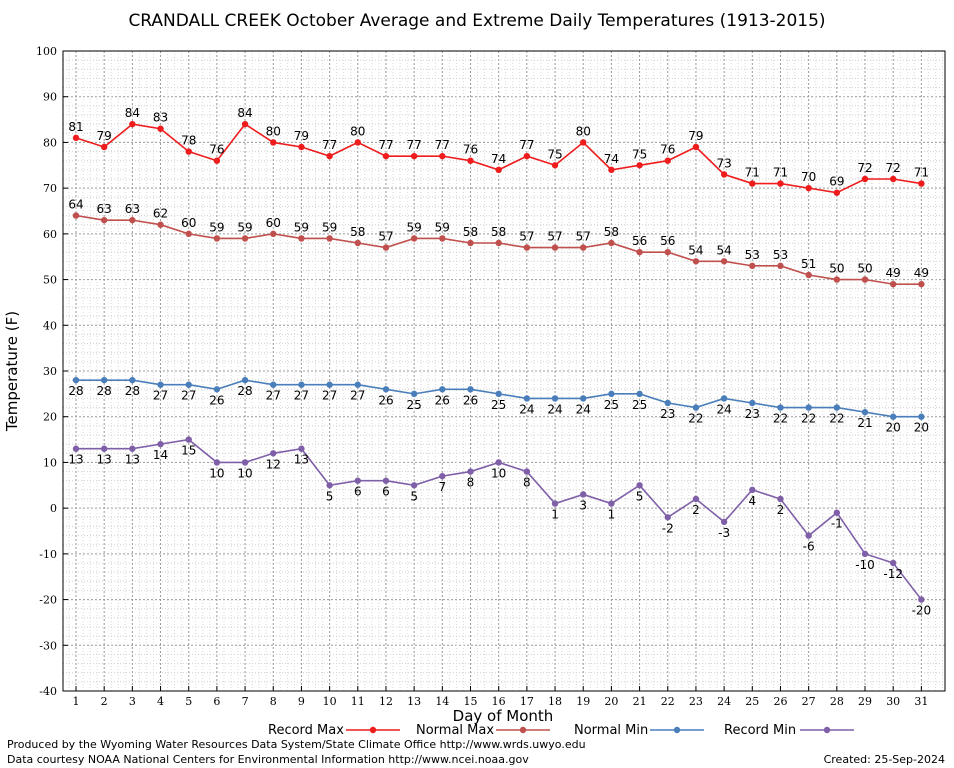  I want to click on data-label: 54, so click(695, 250).